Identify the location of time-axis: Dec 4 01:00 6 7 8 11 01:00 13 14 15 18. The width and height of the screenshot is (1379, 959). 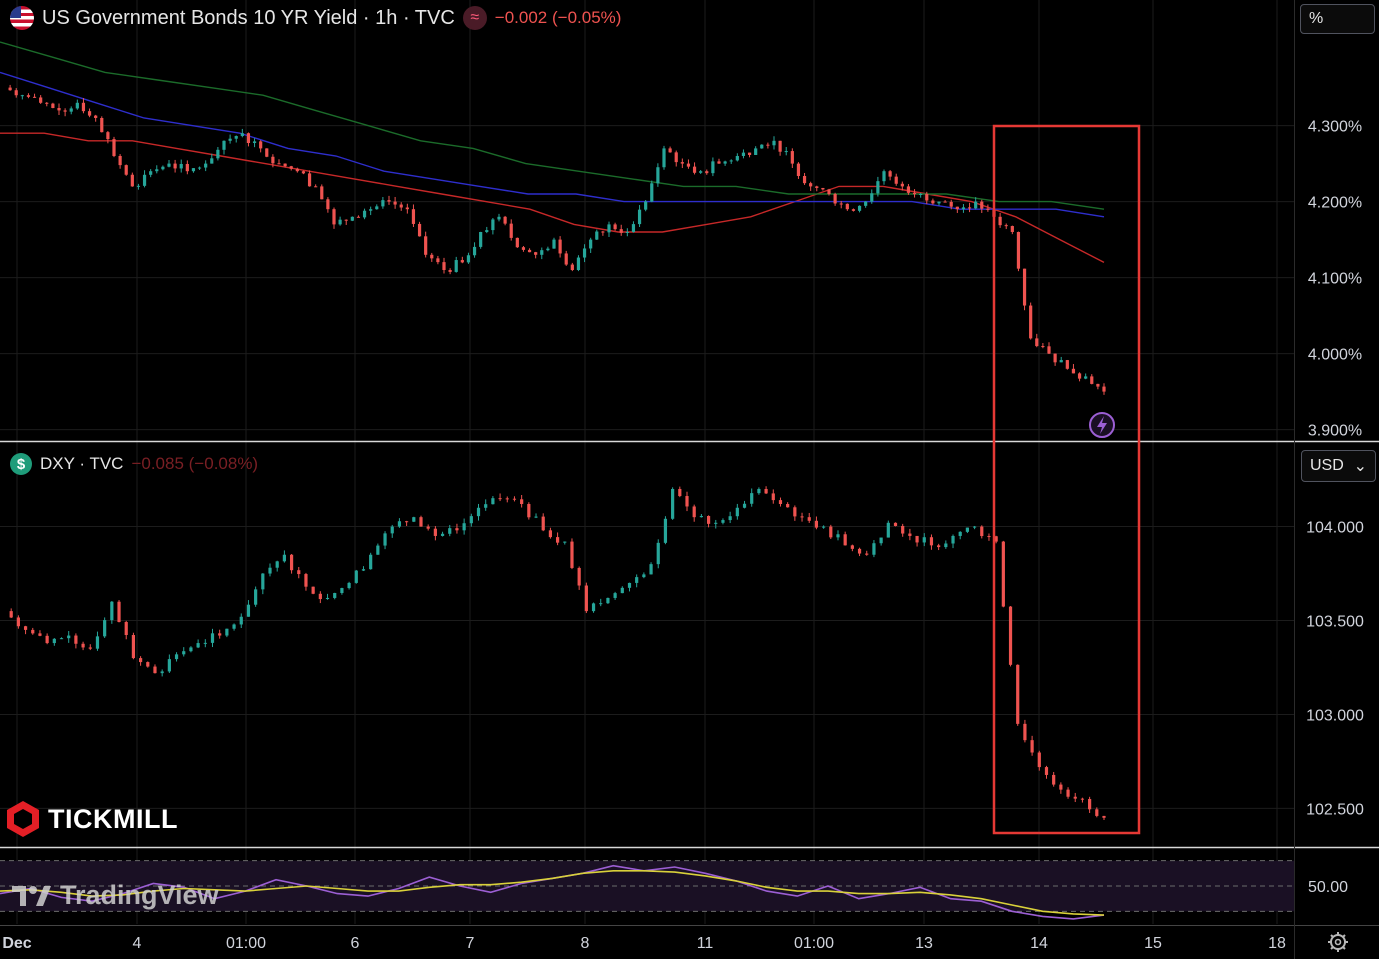
(644, 943).